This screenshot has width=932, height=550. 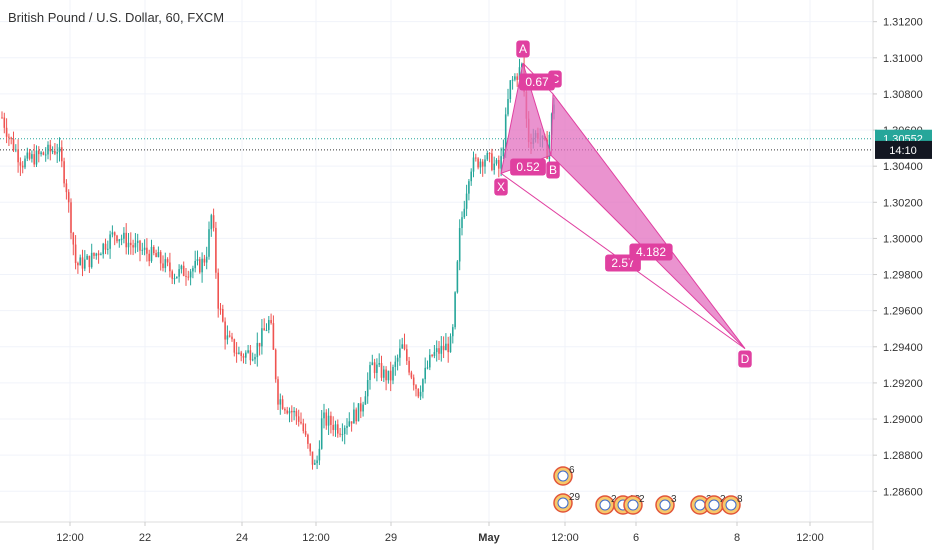 I want to click on pattern-label: B, so click(x=553, y=170).